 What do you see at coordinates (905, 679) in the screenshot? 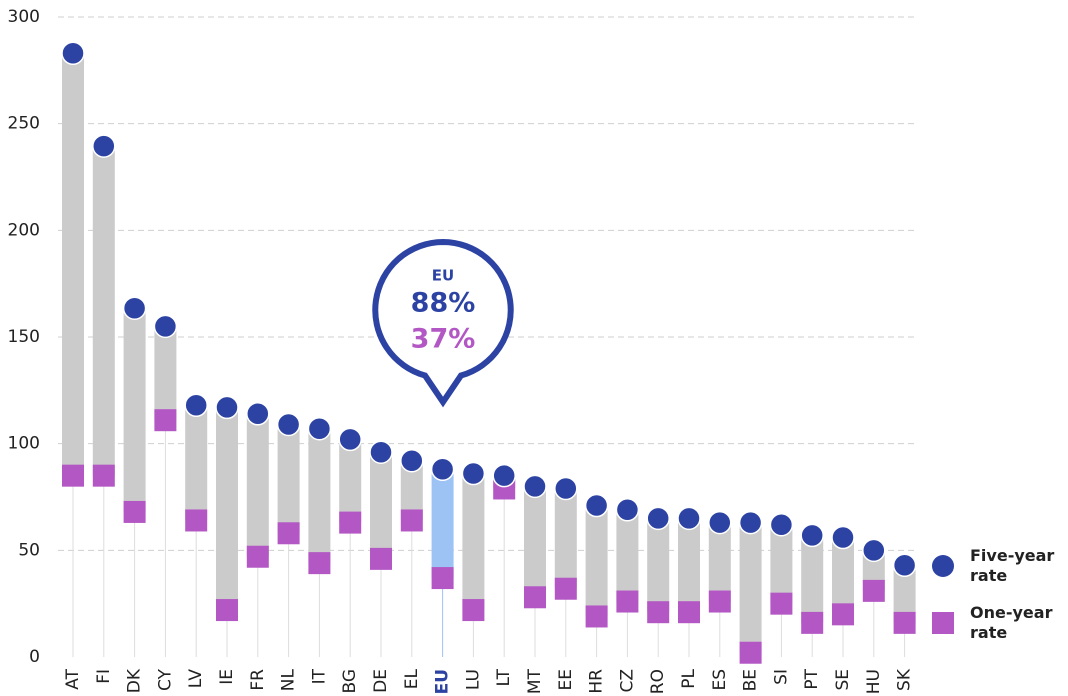
I see `x-tick-label: SK` at bounding box center [905, 679].